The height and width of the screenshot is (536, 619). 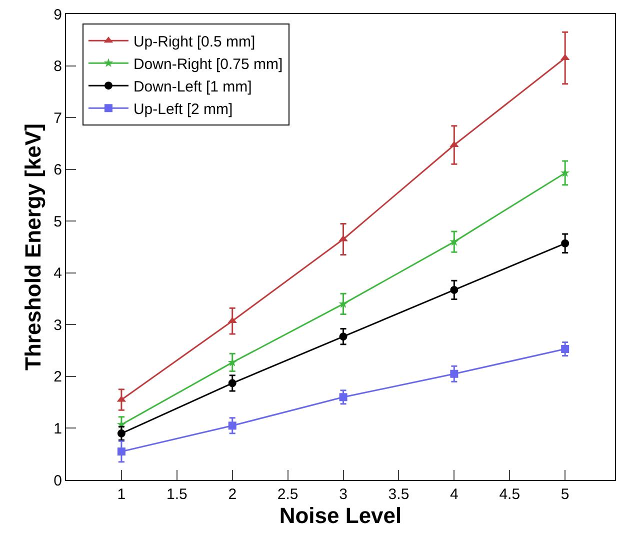 I want to click on x-tick-label: 4.5, so click(x=509, y=494).